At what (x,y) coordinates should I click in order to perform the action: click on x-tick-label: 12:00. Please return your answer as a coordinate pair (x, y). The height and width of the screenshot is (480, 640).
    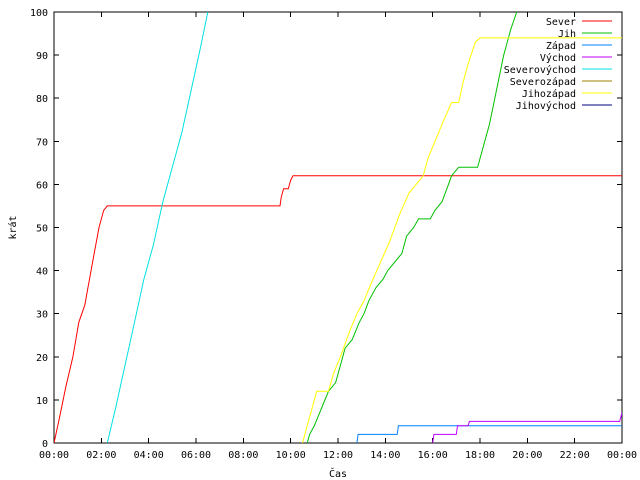
    Looking at the image, I should click on (338, 455).